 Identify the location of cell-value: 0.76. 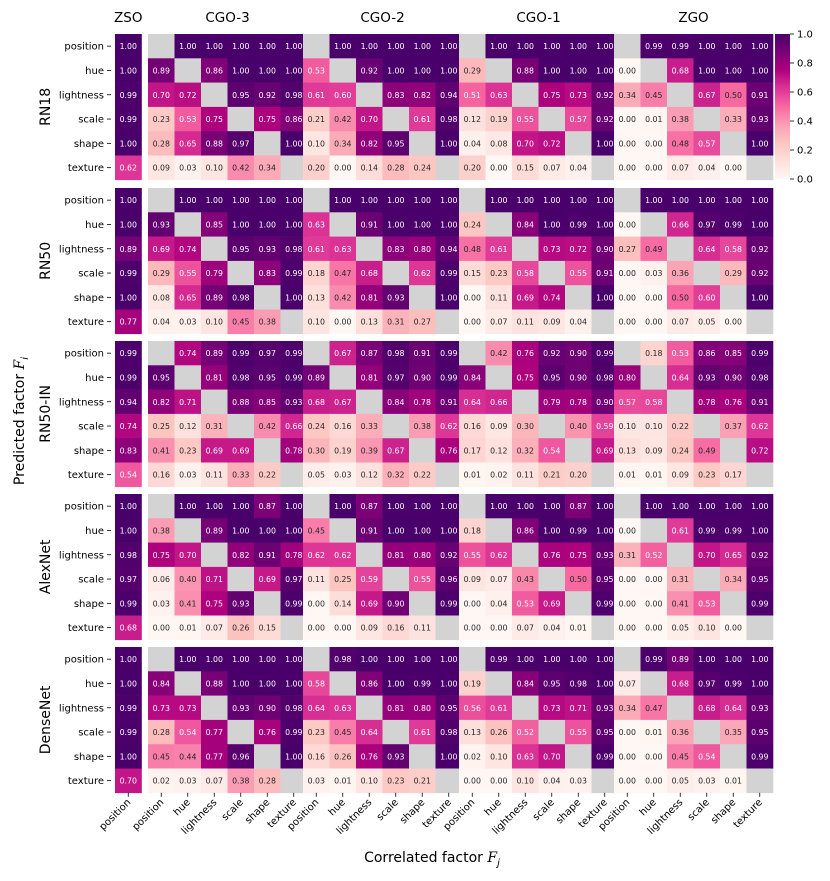
(733, 402).